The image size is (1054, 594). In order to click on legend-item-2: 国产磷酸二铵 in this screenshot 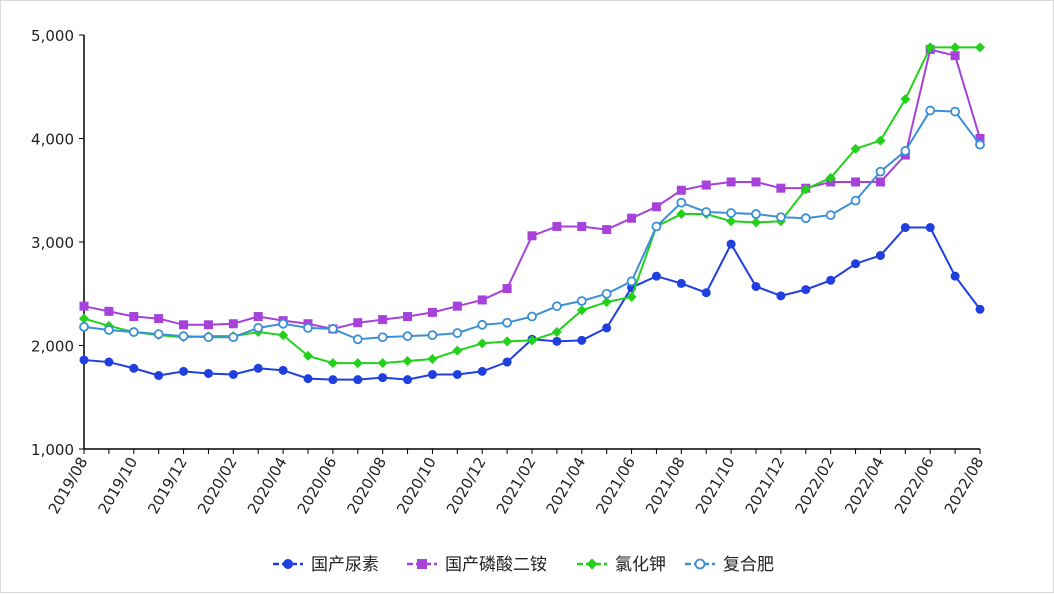, I will do `click(477, 565)`.